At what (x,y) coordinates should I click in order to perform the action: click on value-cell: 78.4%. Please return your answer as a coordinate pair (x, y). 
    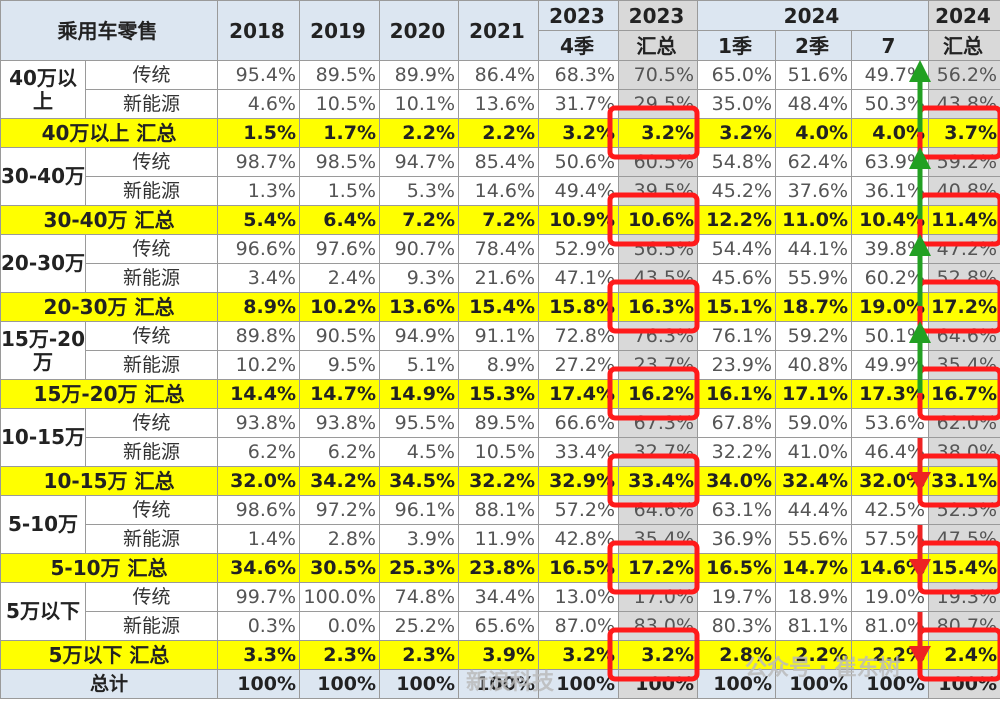
    Looking at the image, I should click on (498, 249).